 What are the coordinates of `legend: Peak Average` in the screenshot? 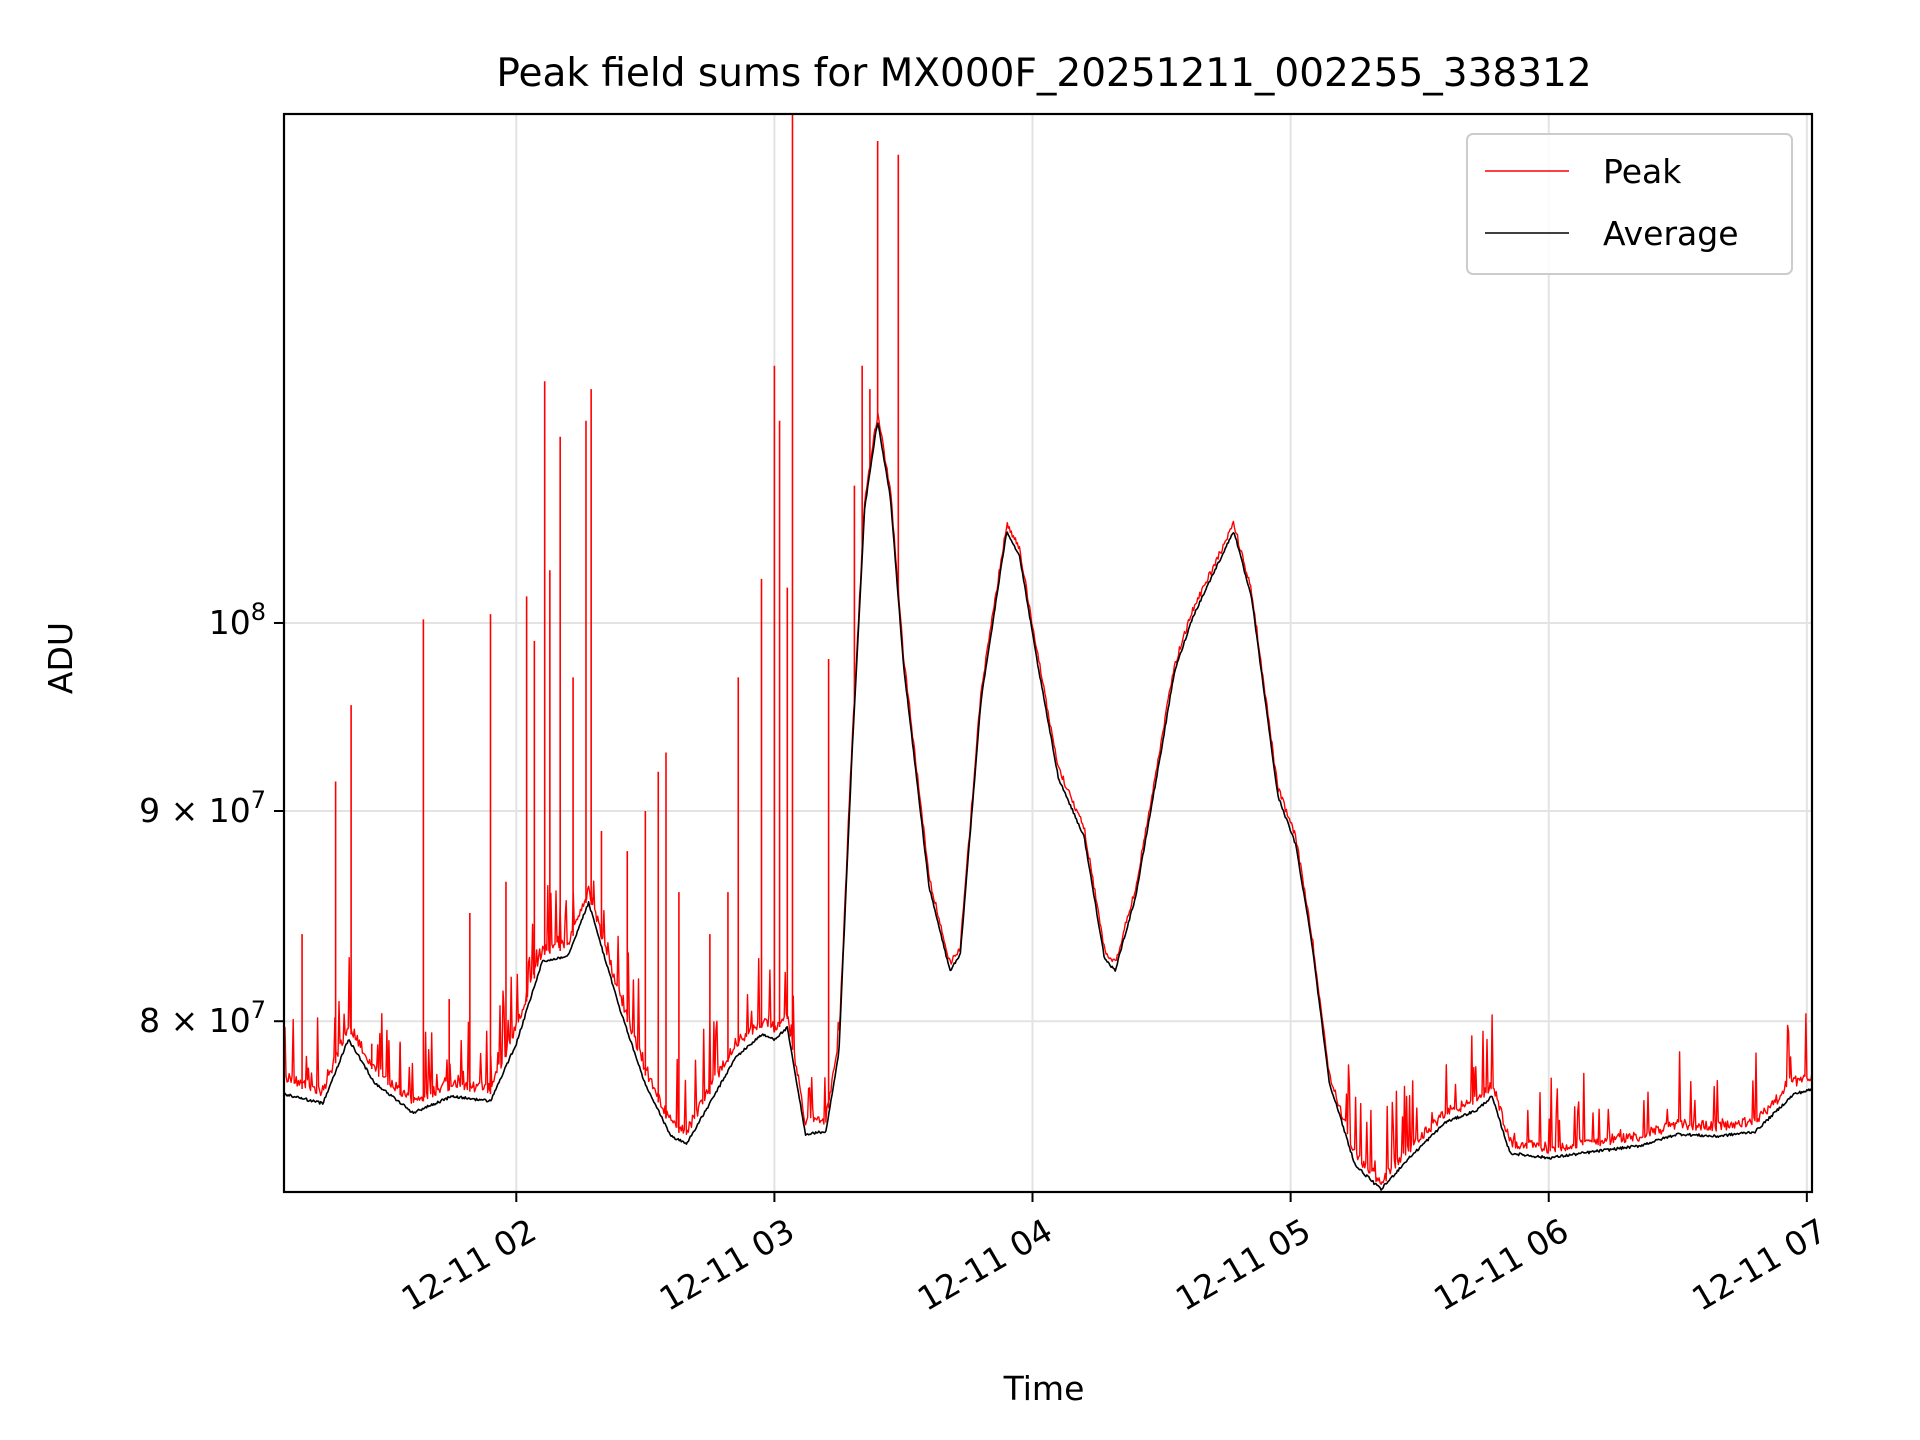 It's located at (1629, 204).